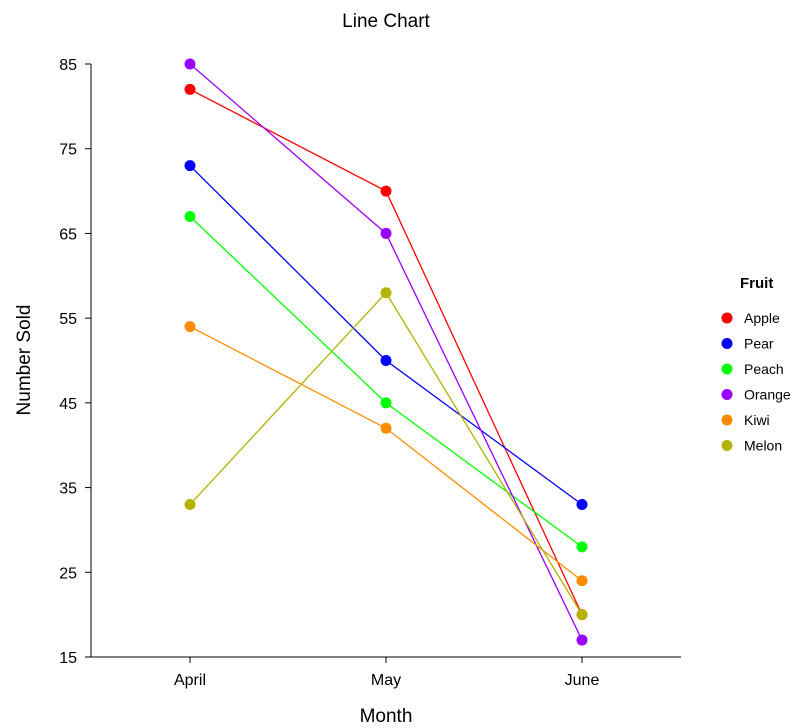 Image resolution: width=798 pixels, height=728 pixels. Describe the element at coordinates (68, 234) in the screenshot. I see `y-tick-label: 65` at that location.